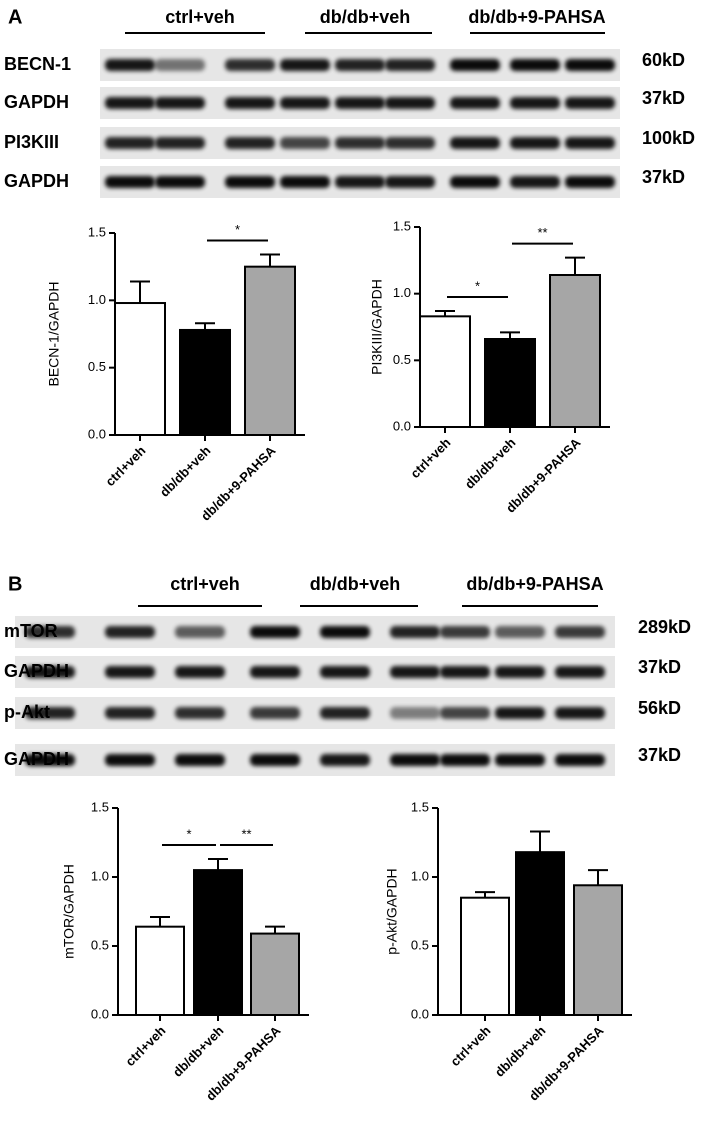  I want to click on panel-label: B, so click(15, 584).